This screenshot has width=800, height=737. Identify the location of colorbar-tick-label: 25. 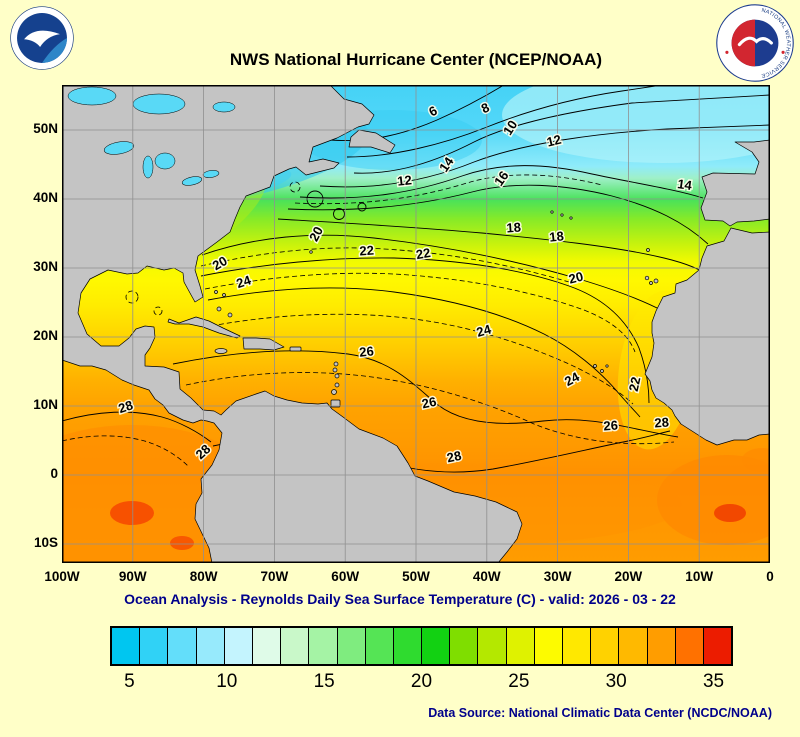
(519, 681).